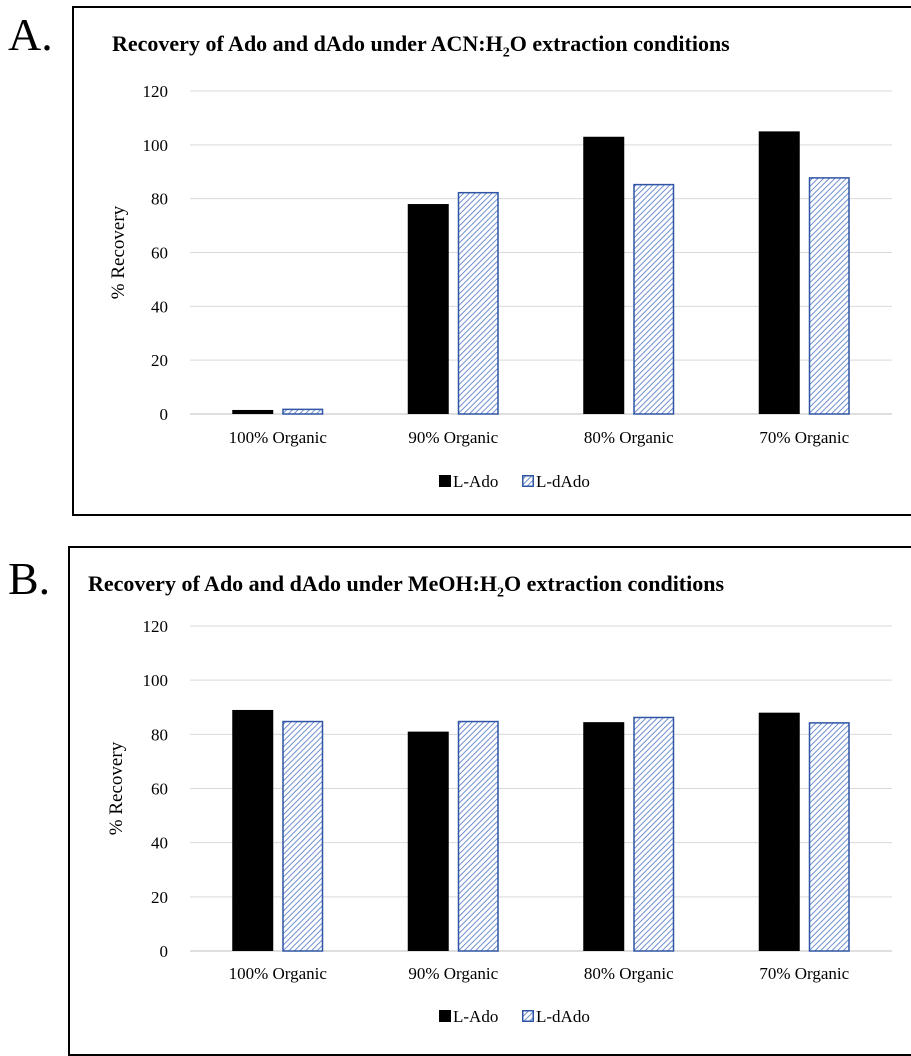  What do you see at coordinates (445, 1016) in the screenshot?
I see `legend-swatch-b-l-ado` at bounding box center [445, 1016].